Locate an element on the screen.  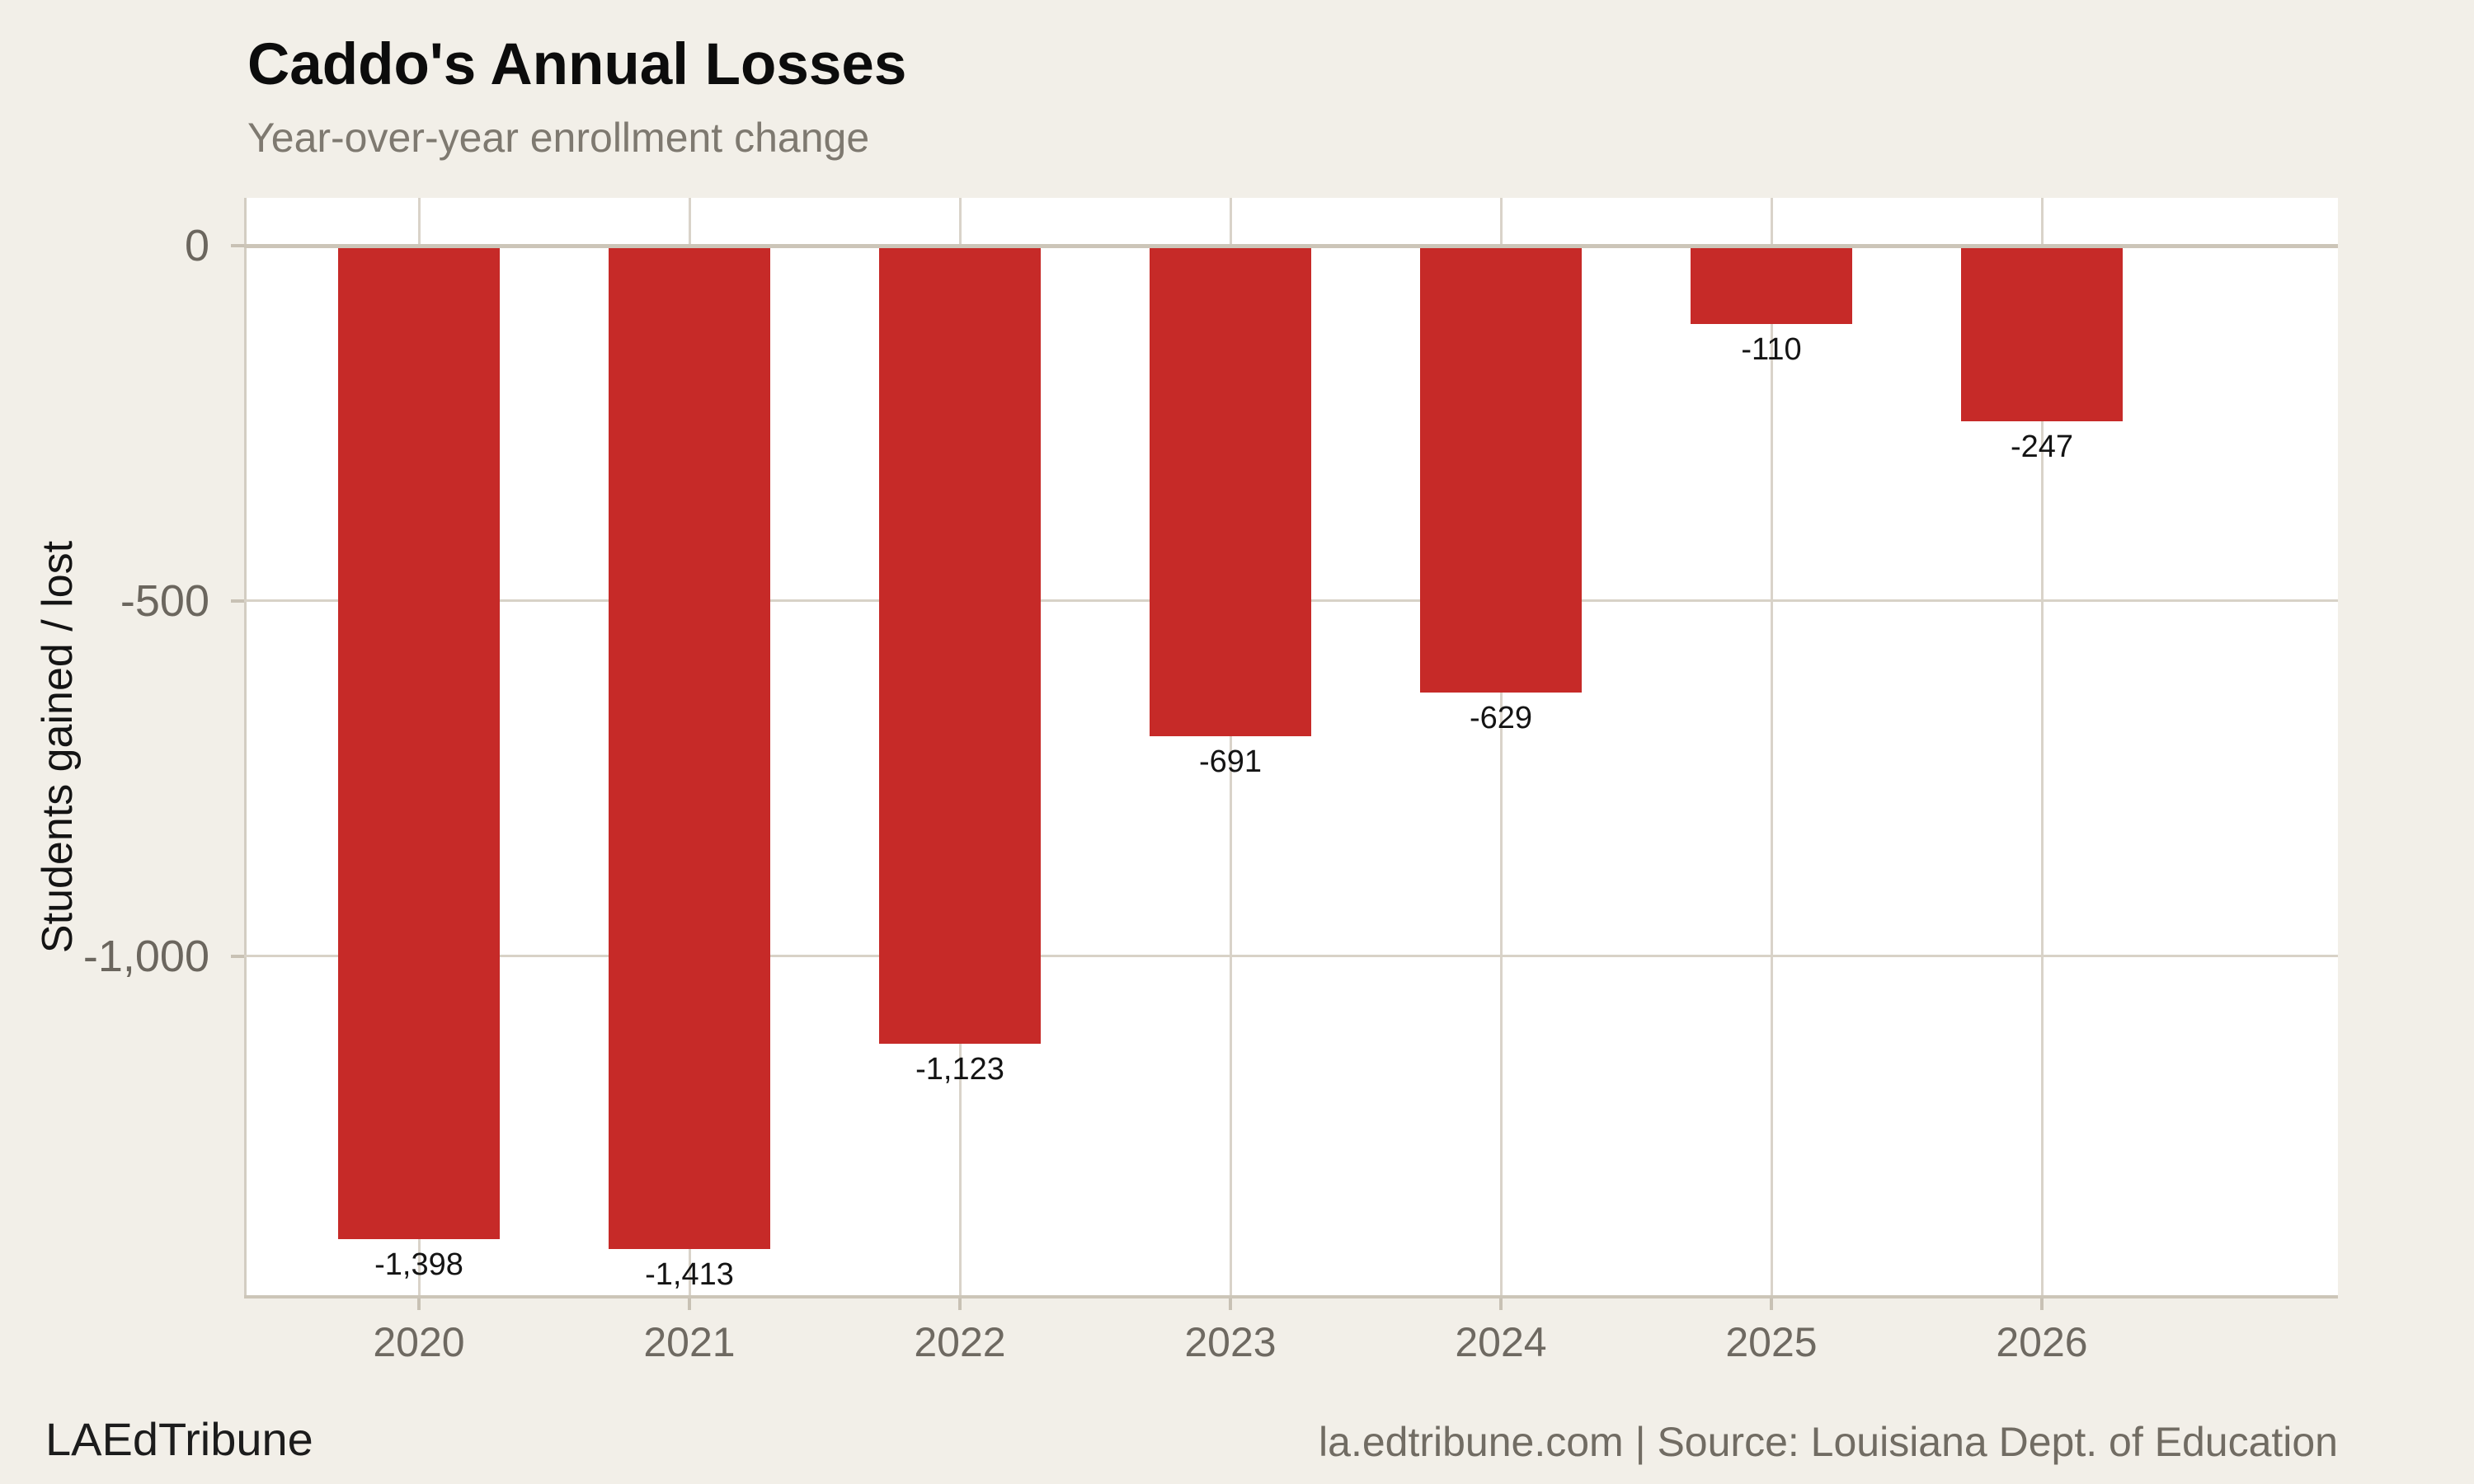
x-tick-label: 2026 is located at coordinates (2042, 1342).